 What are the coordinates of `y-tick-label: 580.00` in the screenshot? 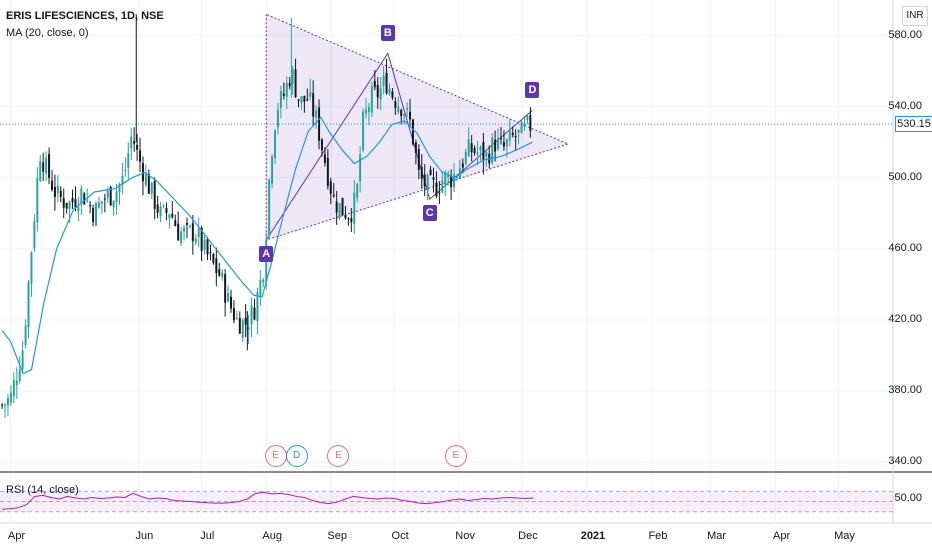 It's located at (905, 34).